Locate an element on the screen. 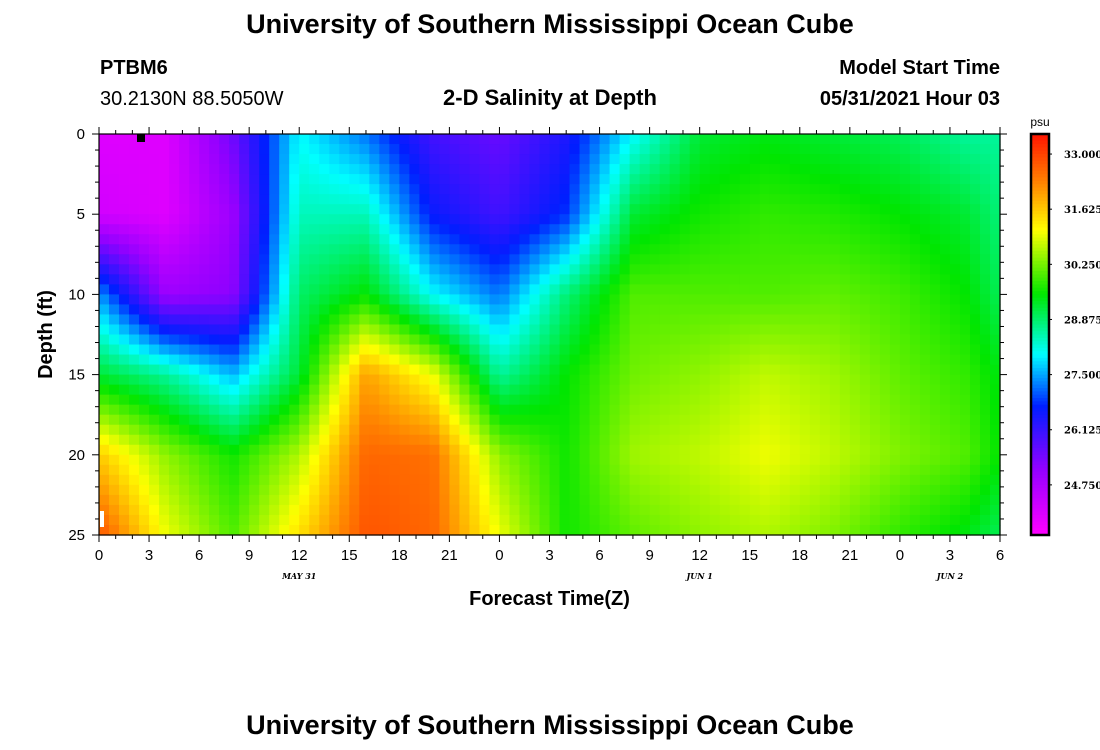 The height and width of the screenshot is (750, 1100). x-tick-label: 15 is located at coordinates (749, 555).